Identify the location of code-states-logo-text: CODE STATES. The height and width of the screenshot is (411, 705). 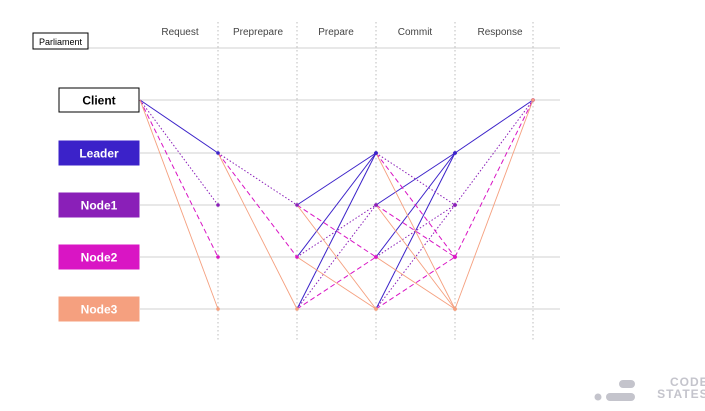
(678, 388).